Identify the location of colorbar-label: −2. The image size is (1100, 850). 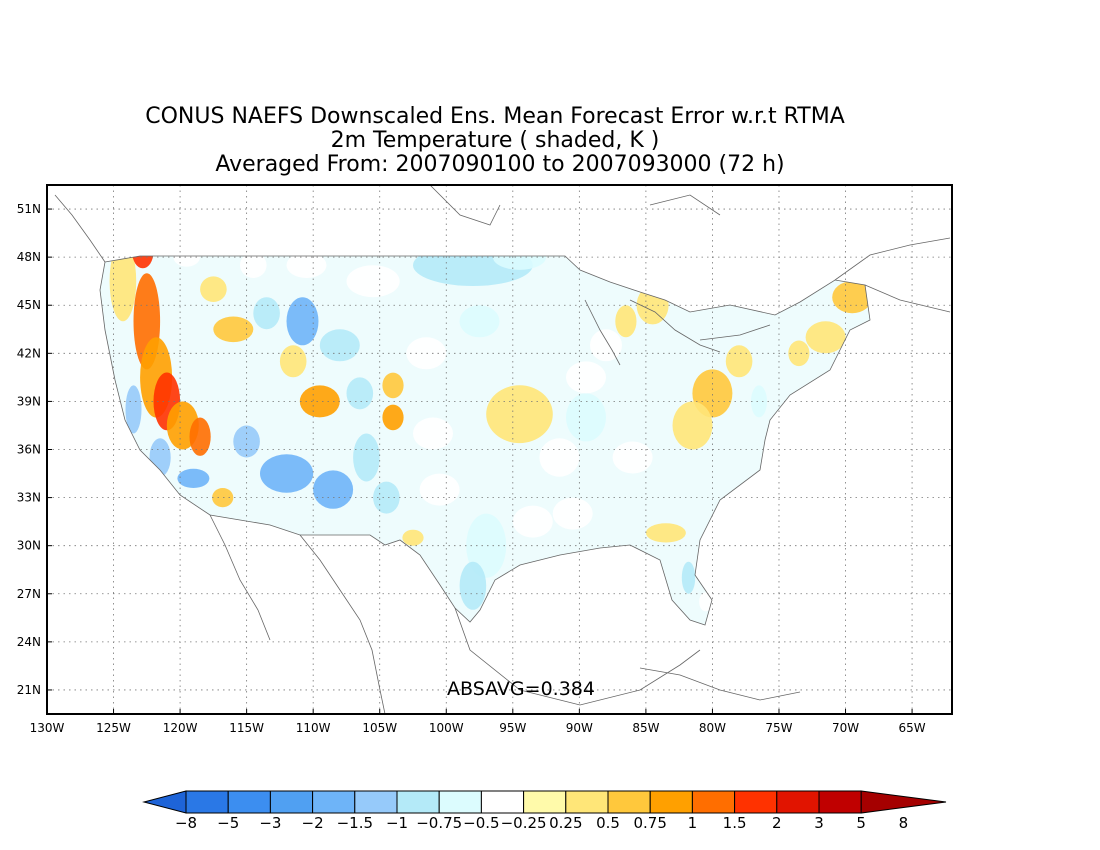
(313, 823).